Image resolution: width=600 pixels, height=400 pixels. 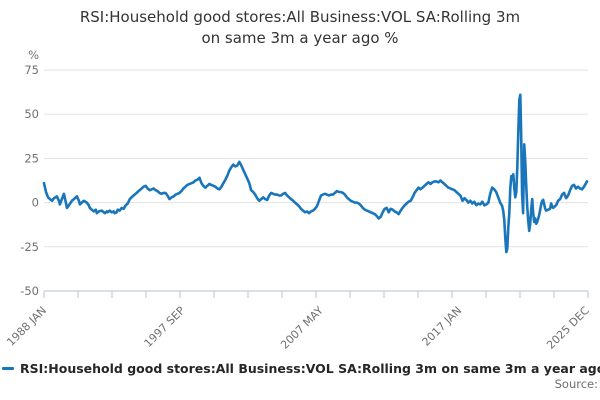 What do you see at coordinates (302, 328) in the screenshot?
I see `x-tick-label: 2007 MAY` at bounding box center [302, 328].